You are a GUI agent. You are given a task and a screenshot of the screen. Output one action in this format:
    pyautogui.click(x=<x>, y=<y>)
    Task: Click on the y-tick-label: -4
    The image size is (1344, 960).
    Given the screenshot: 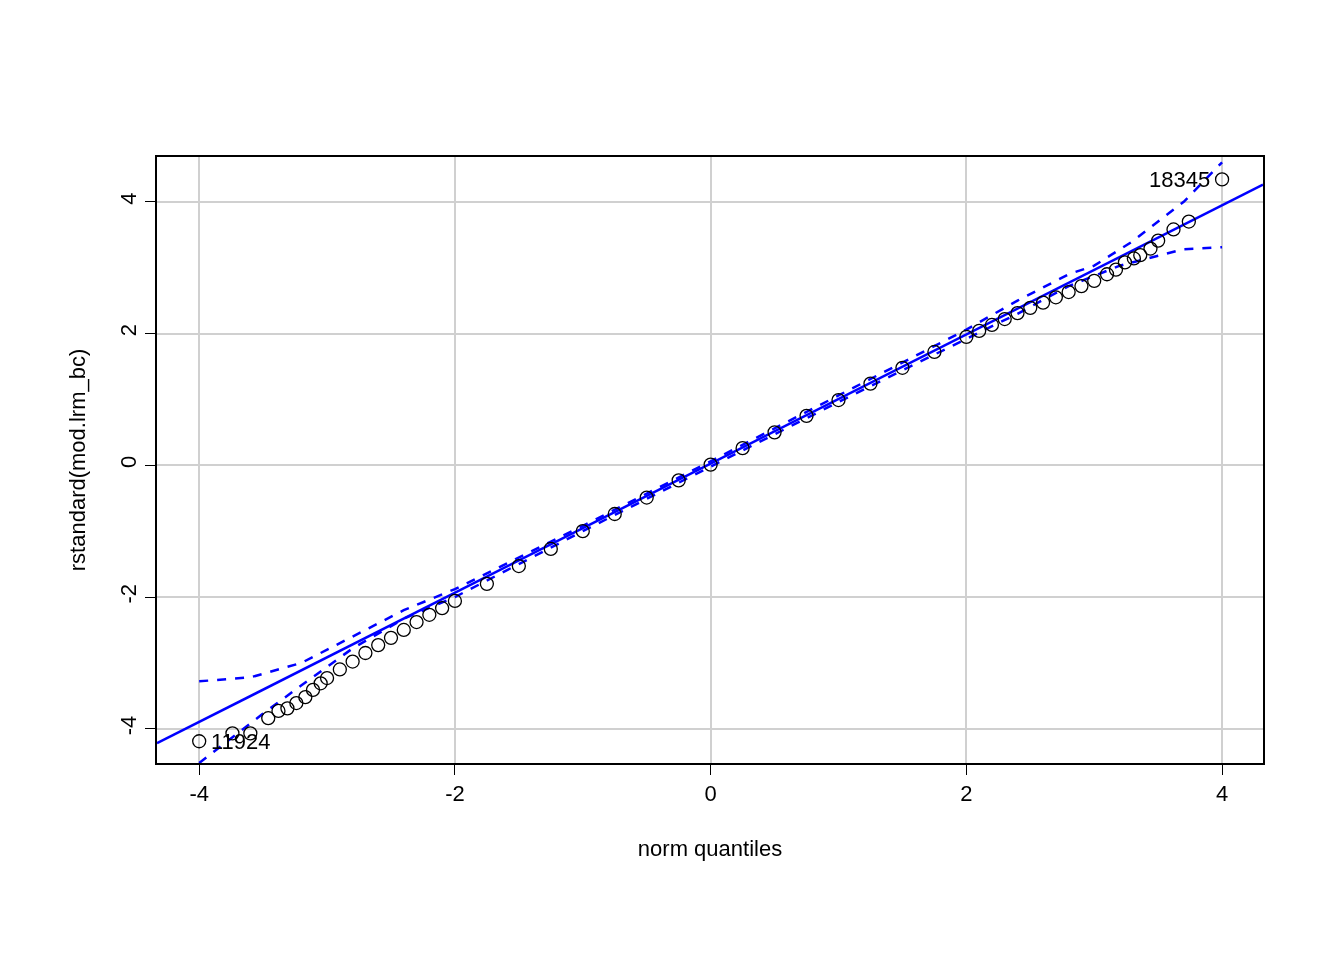 What is the action you would take?
    pyautogui.click(x=129, y=725)
    